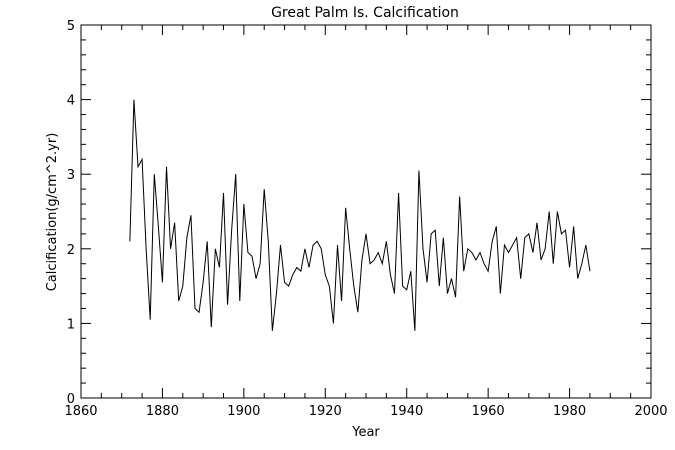 Image resolution: width=675 pixels, height=450 pixels. I want to click on y-tick-label: 4, so click(71, 101).